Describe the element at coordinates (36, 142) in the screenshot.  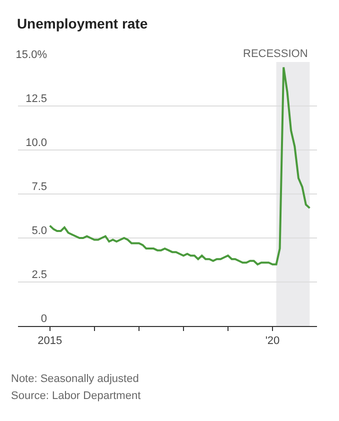
I see `y-tick-label: 10.0` at that location.